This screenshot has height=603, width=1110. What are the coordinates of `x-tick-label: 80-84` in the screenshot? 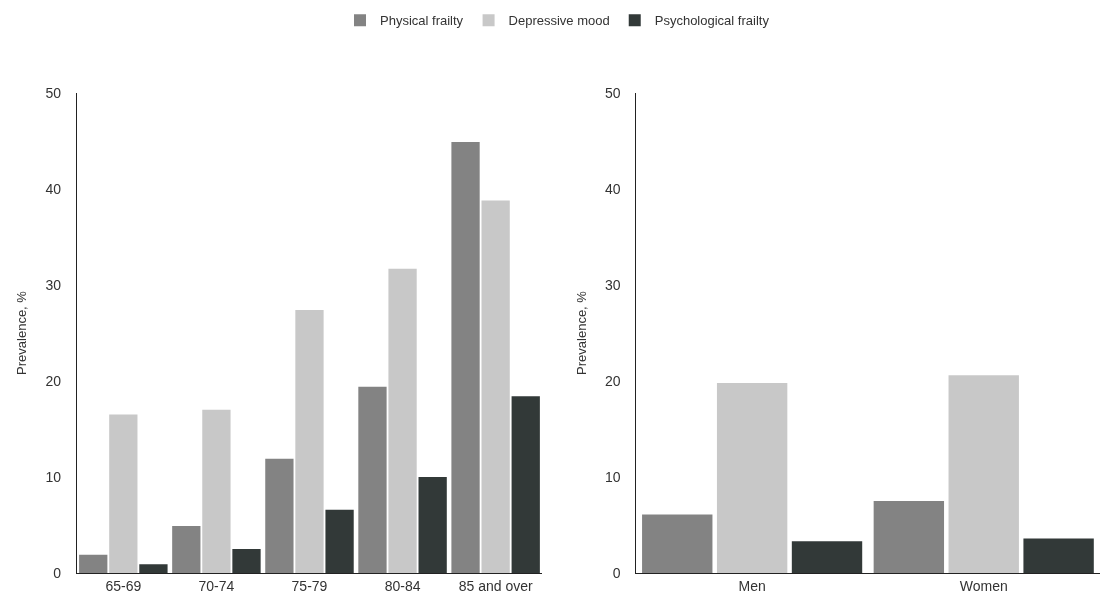 It's located at (402, 585).